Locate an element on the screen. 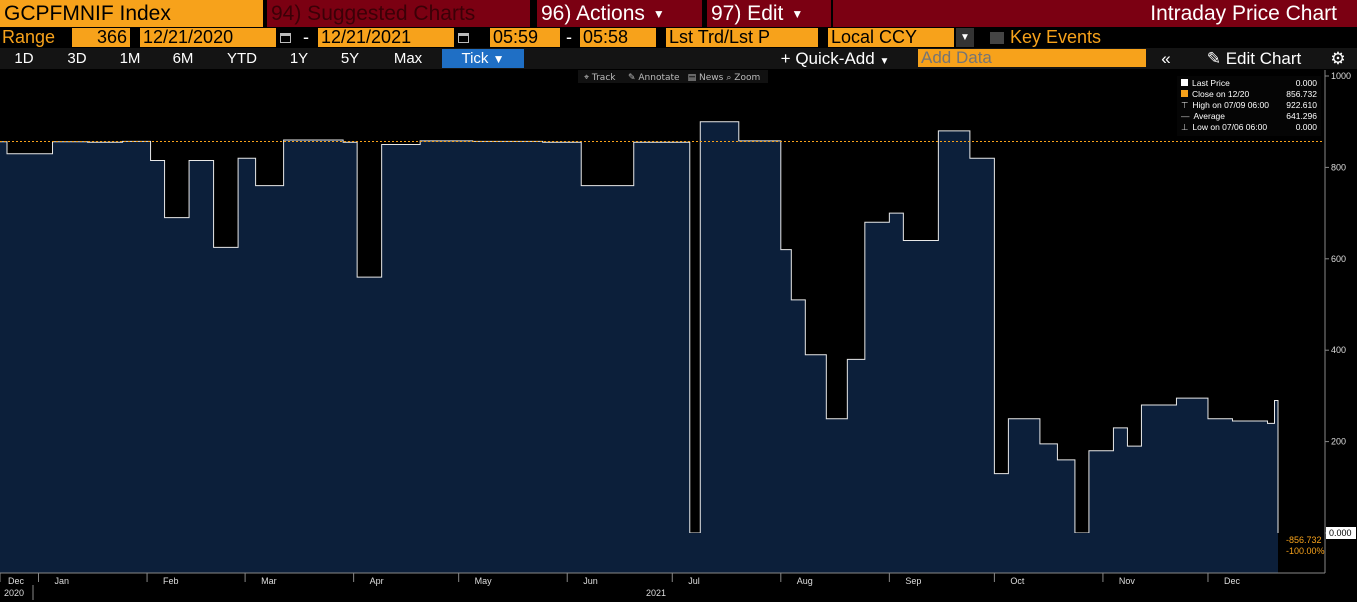 This screenshot has height=602, width=1357. period-5y-button: 5Y is located at coordinates (350, 58).